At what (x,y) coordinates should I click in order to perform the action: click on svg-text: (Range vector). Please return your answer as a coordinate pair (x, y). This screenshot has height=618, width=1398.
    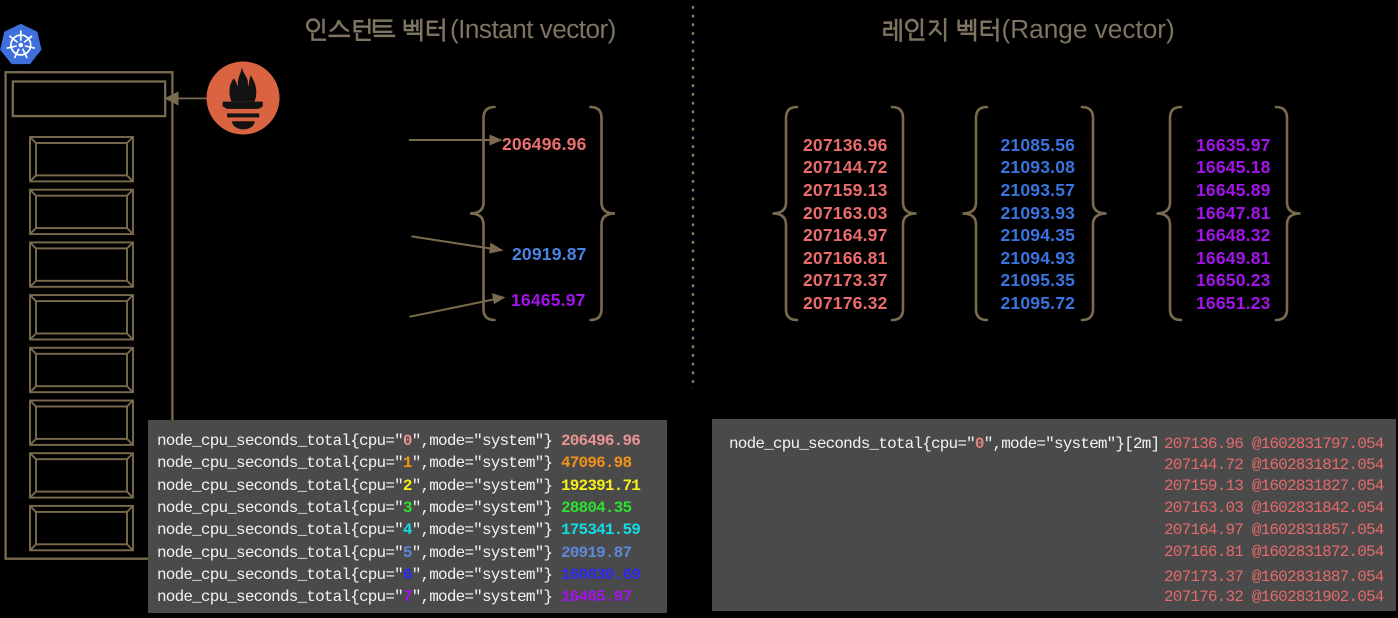
    Looking at the image, I should click on (1088, 29).